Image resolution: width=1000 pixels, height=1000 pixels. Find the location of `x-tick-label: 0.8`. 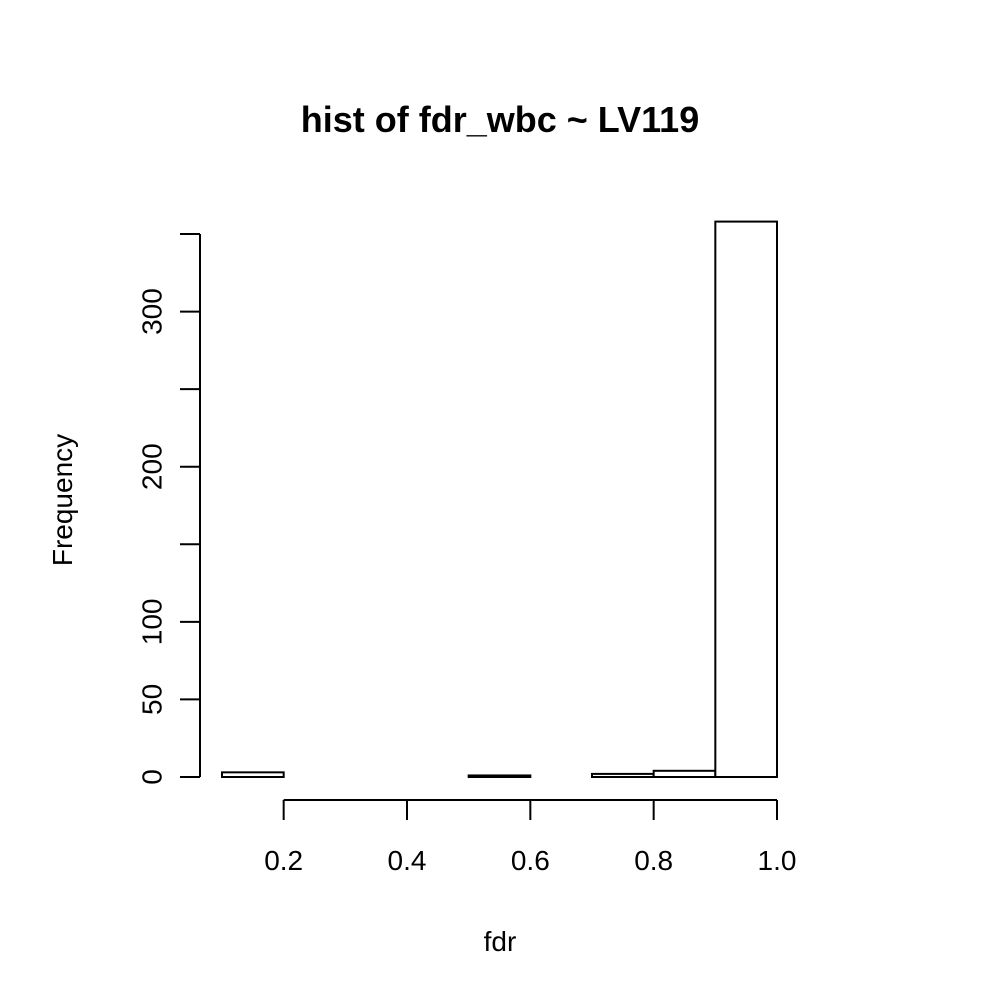

x-tick-label: 0.8 is located at coordinates (653, 860).